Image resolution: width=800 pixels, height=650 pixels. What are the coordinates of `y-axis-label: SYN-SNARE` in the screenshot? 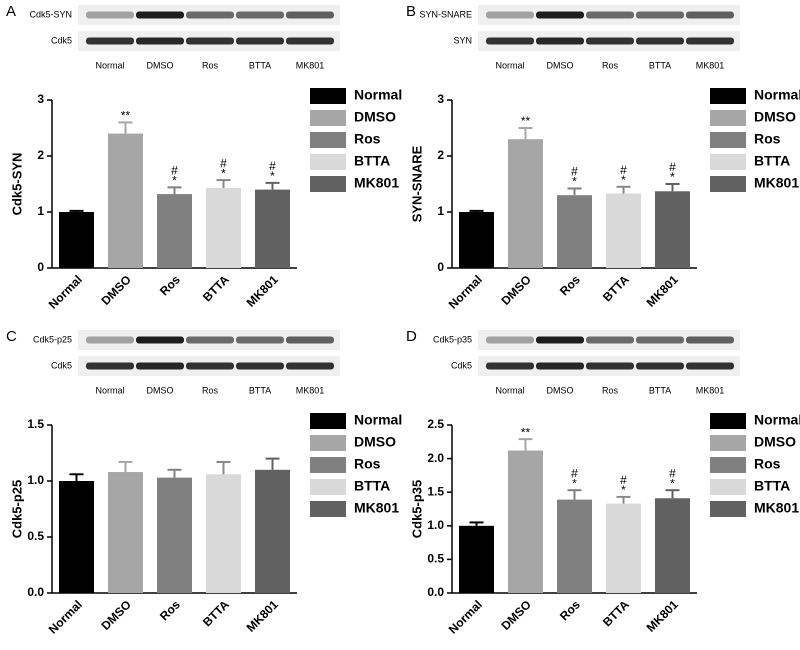 It's located at (416, 183).